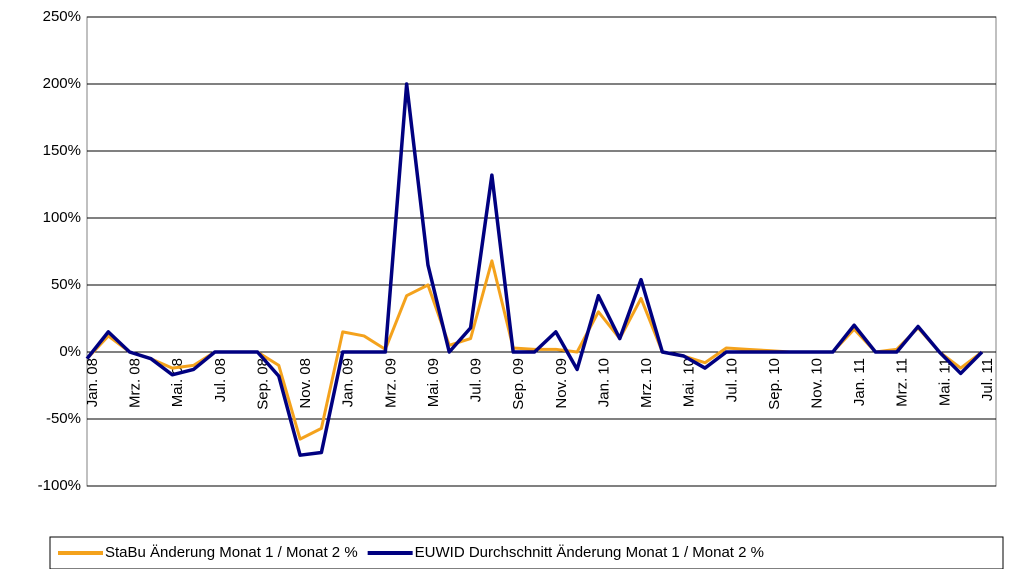 The image size is (1011, 569). I want to click on y-tick-label: -100%, so click(59, 485).